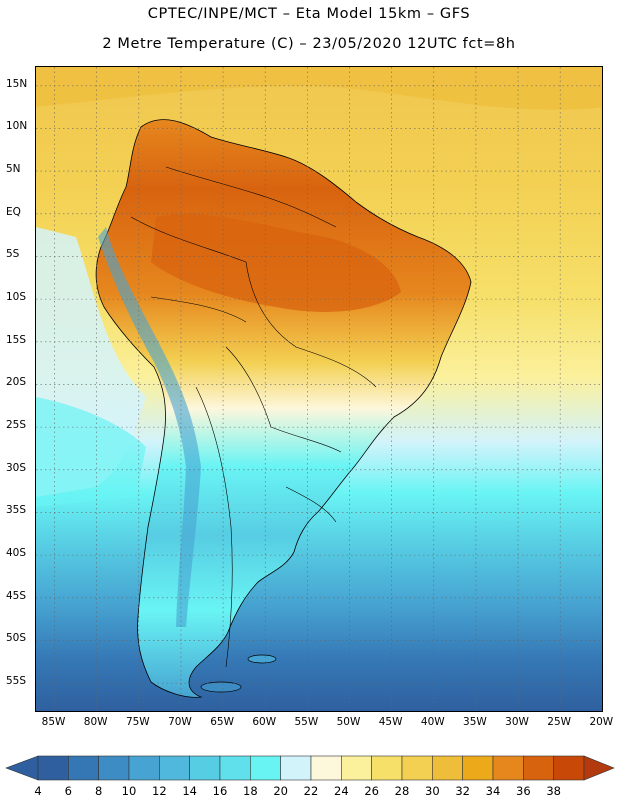  Describe the element at coordinates (222, 722) in the screenshot. I see `longitude-label: 65W` at that location.